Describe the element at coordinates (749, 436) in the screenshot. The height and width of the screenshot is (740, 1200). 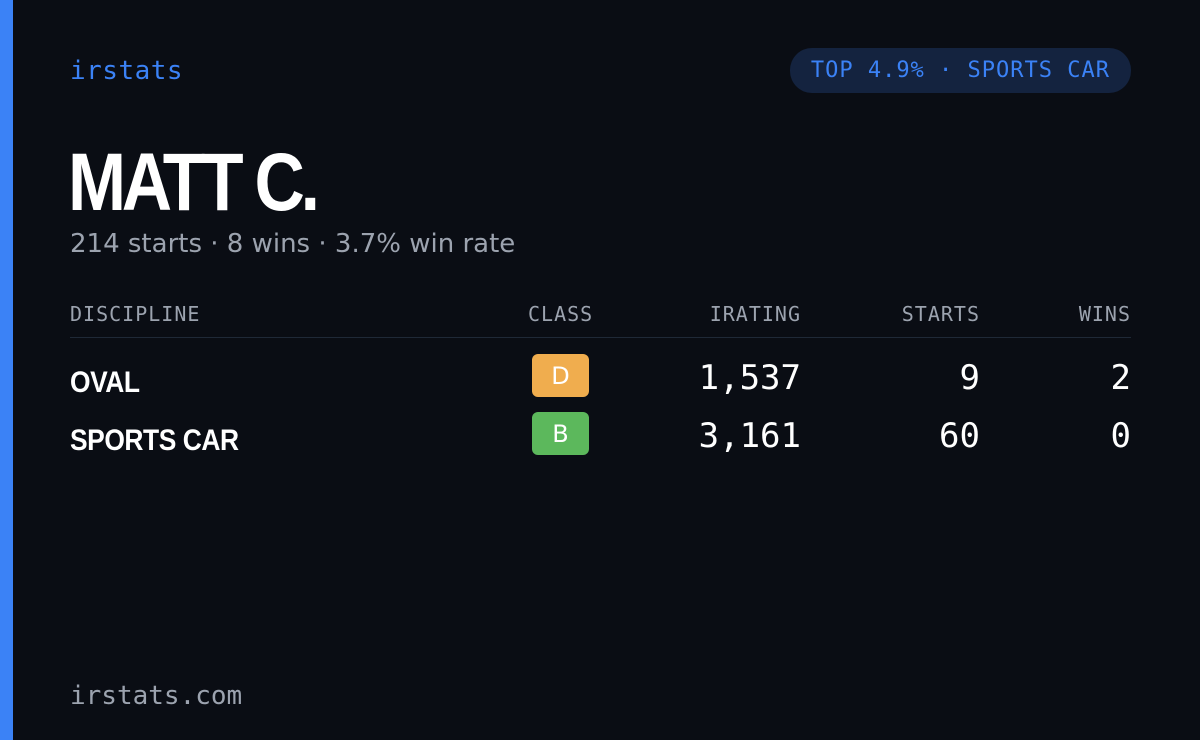
I see `irating-value: 3,161` at that location.